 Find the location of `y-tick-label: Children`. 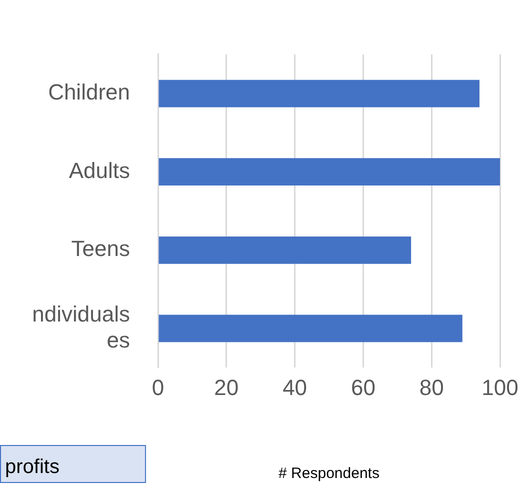

y-tick-label: Children is located at coordinates (89, 92).